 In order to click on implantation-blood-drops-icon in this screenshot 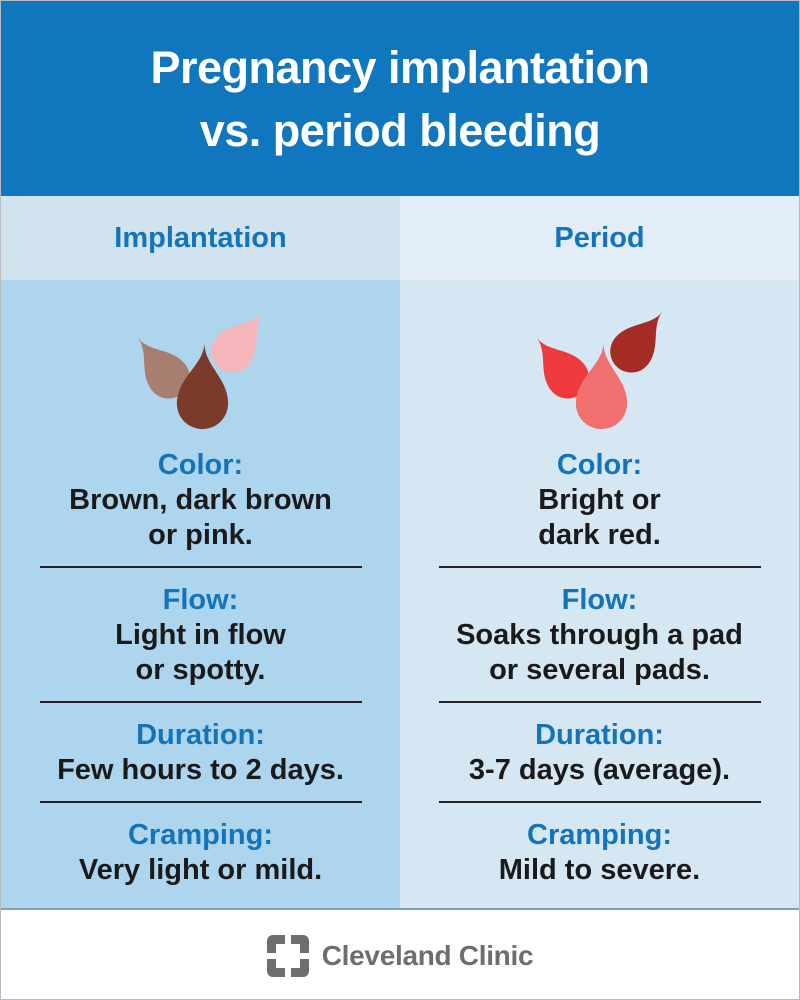, I will do `click(201, 373)`.